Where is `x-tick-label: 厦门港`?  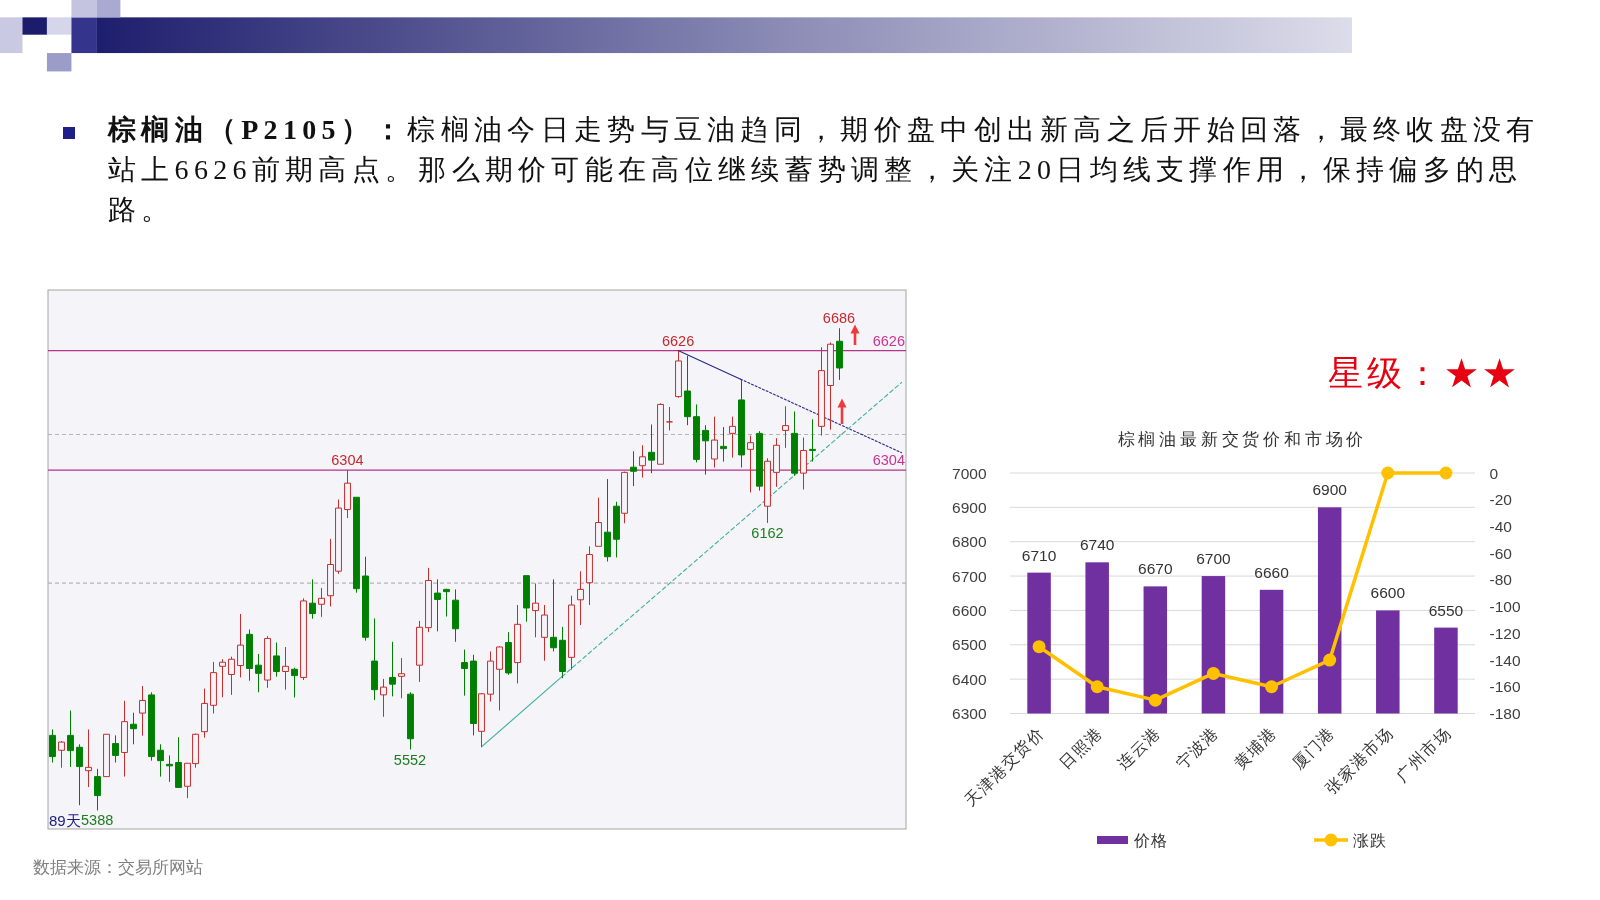 x-tick-label: 厦门港 is located at coordinates (1313, 748).